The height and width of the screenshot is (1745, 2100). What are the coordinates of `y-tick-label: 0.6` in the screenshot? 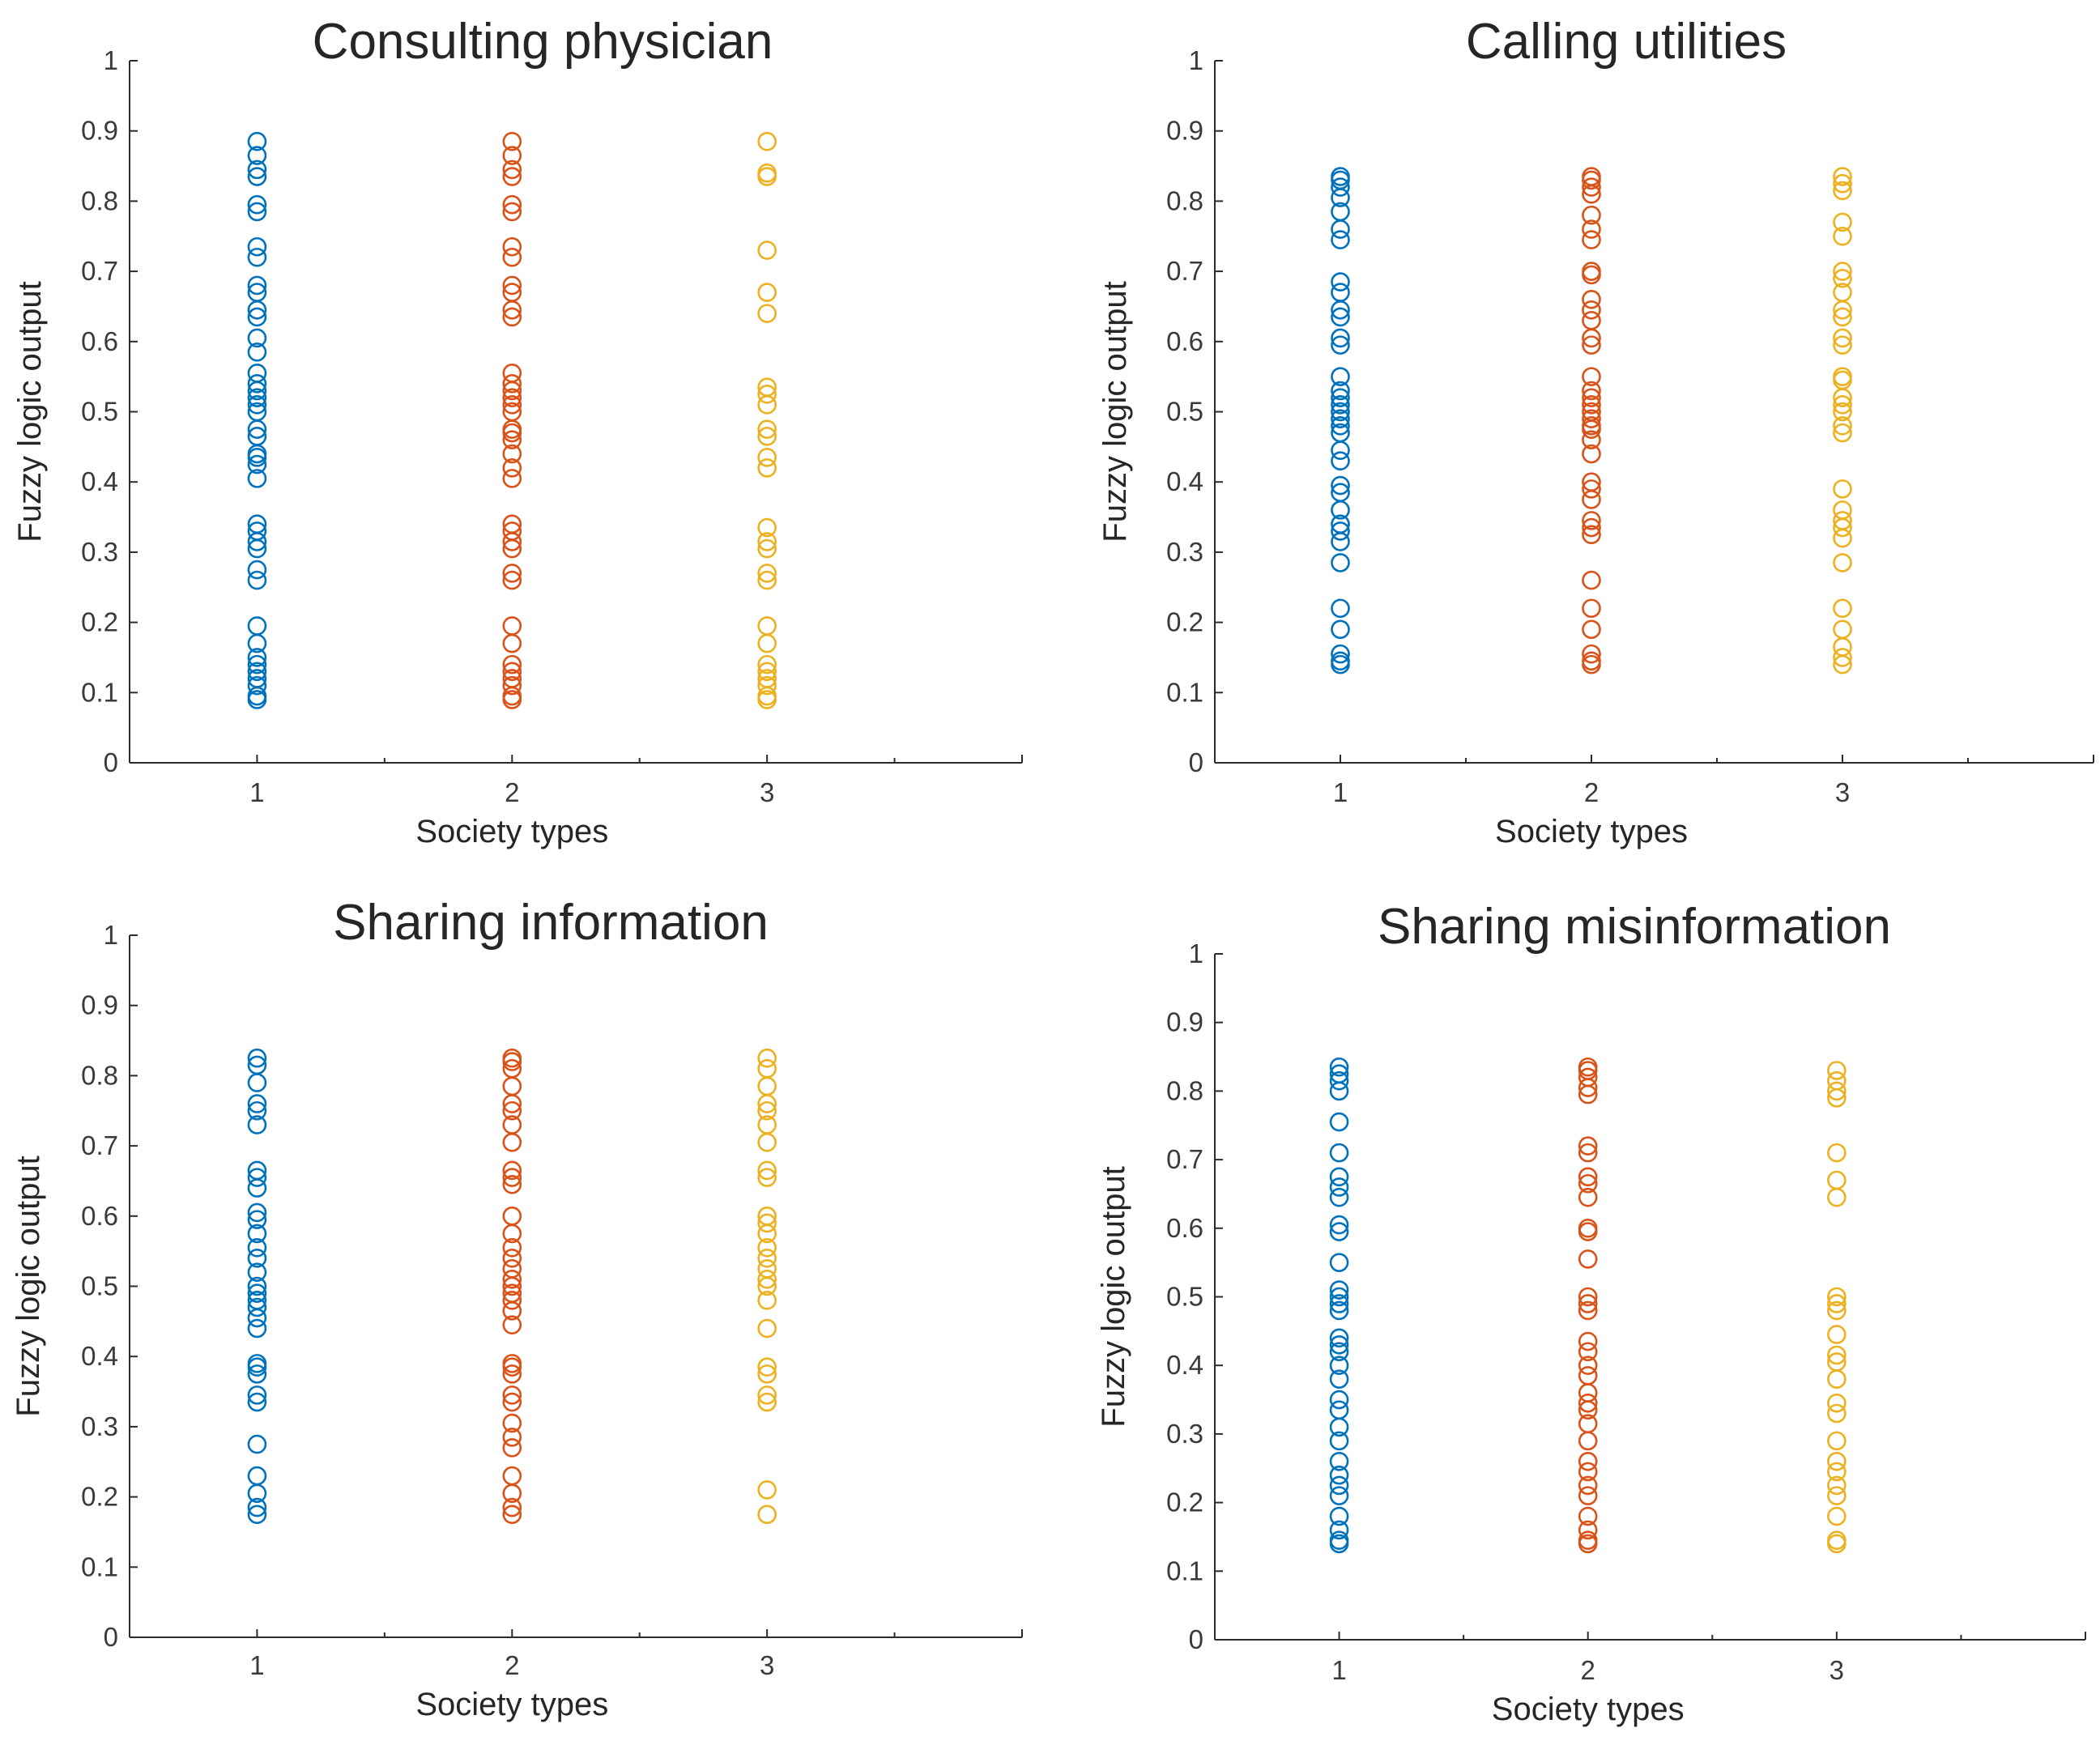 It's located at (1184, 1228).